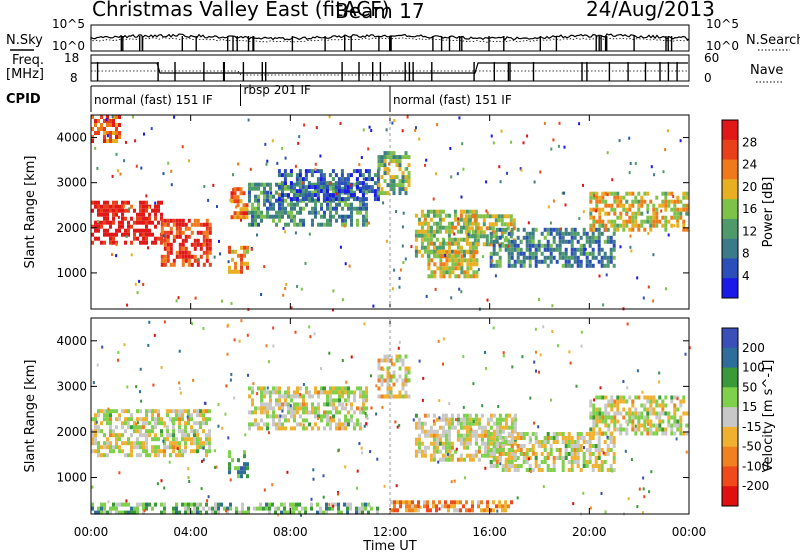 The height and width of the screenshot is (558, 800). What do you see at coordinates (730, 169) in the screenshot?
I see `colorbar-segment` at bounding box center [730, 169].